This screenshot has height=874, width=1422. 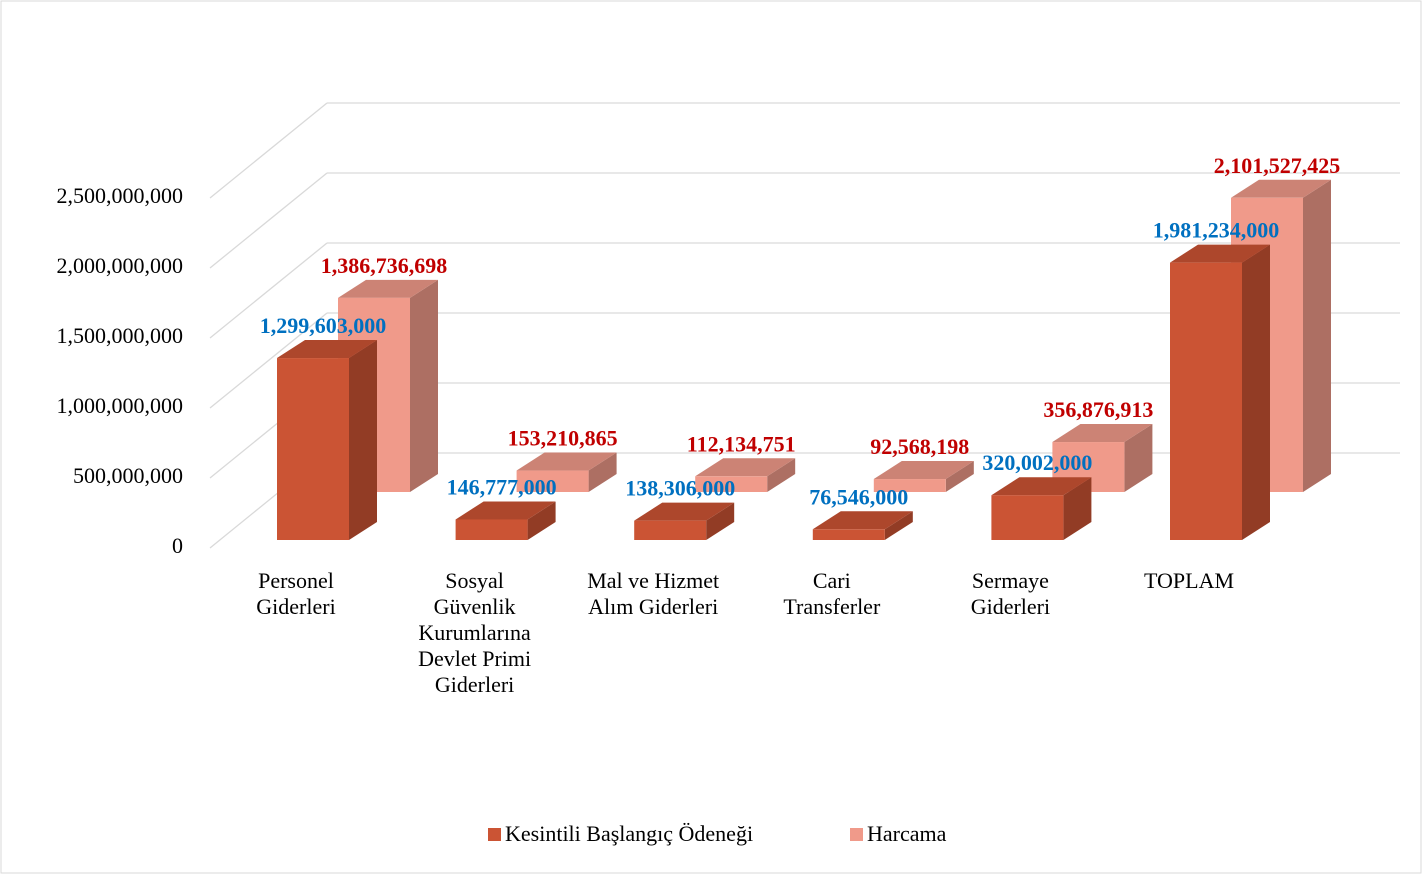 What do you see at coordinates (1277, 165) in the screenshot?
I see `data-label: 2,101,527,425` at bounding box center [1277, 165].